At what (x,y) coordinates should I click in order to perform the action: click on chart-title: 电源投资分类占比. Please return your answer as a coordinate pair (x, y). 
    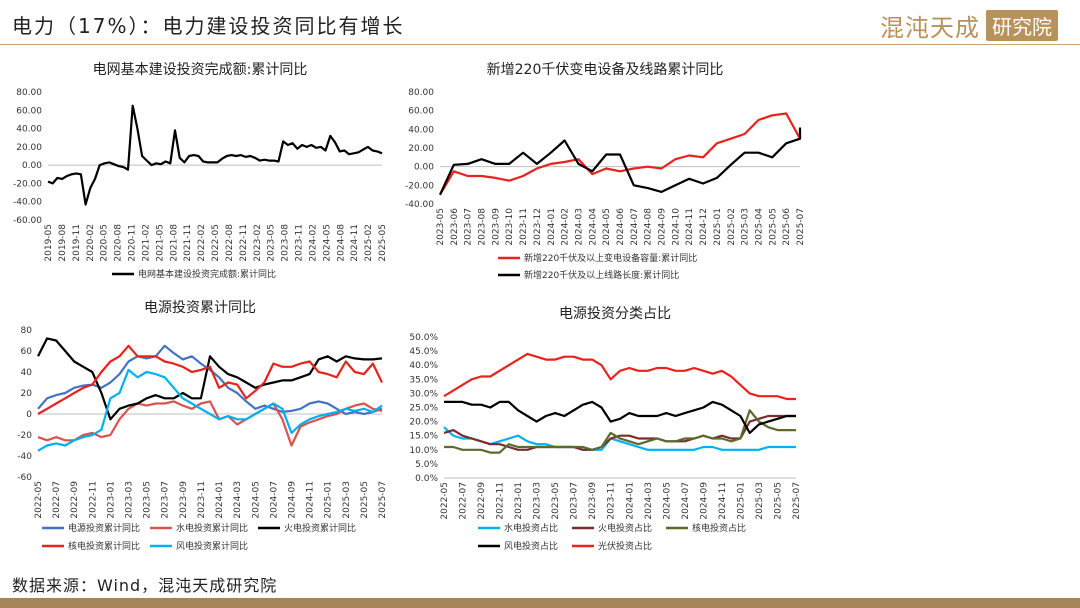
    Looking at the image, I should click on (615, 314).